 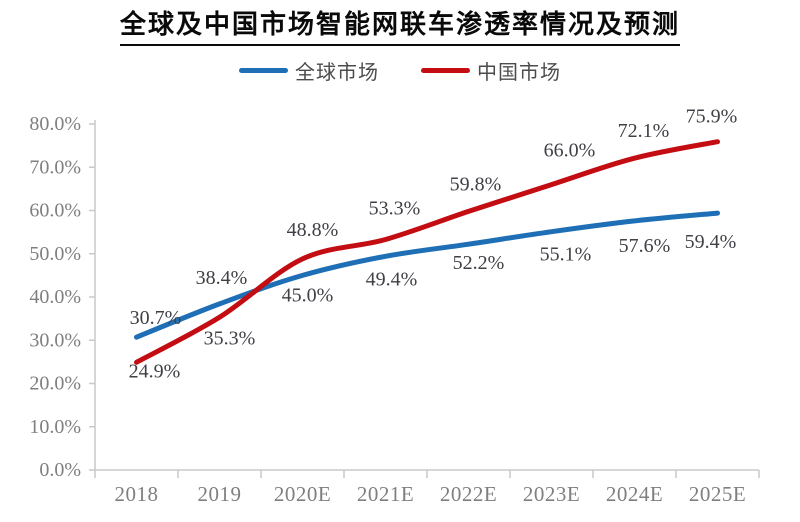 I want to click on y-axis-tick-label: 30.0%, so click(x=55, y=340).